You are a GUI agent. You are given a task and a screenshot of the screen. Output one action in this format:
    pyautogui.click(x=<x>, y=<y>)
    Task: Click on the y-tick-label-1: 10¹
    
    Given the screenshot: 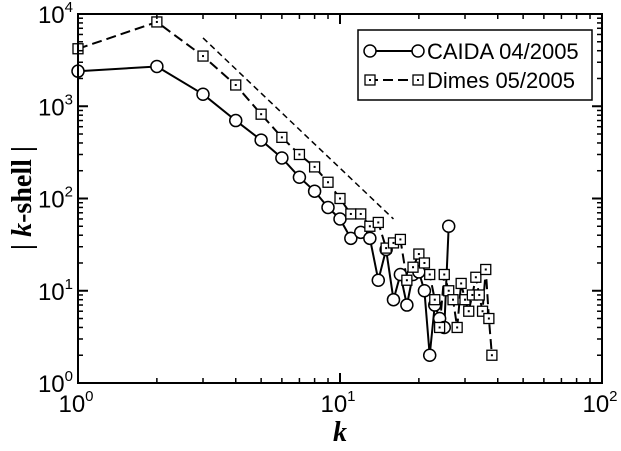 What is the action you would take?
    pyautogui.click(x=55, y=291)
    